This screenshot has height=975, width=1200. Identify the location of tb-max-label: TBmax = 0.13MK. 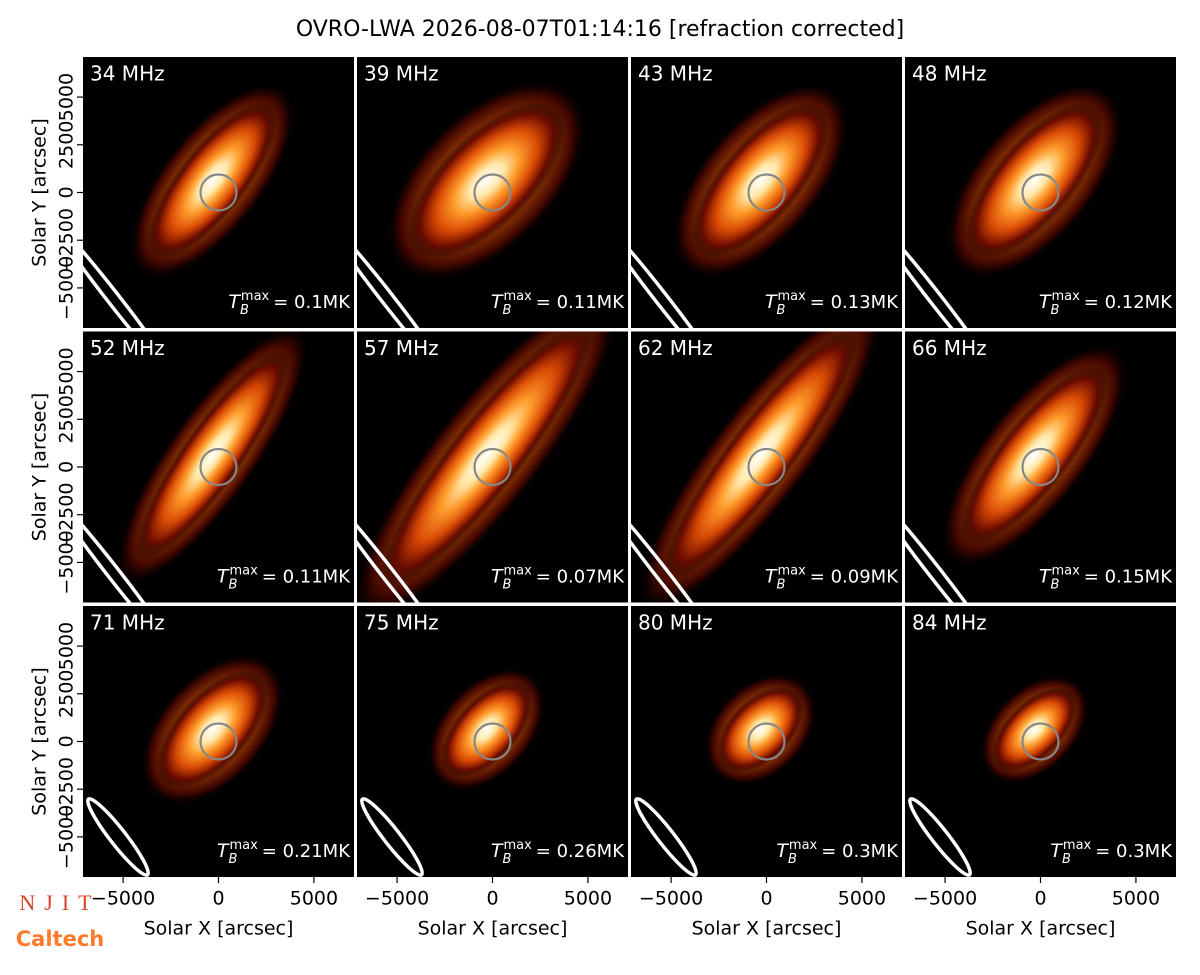
(832, 303).